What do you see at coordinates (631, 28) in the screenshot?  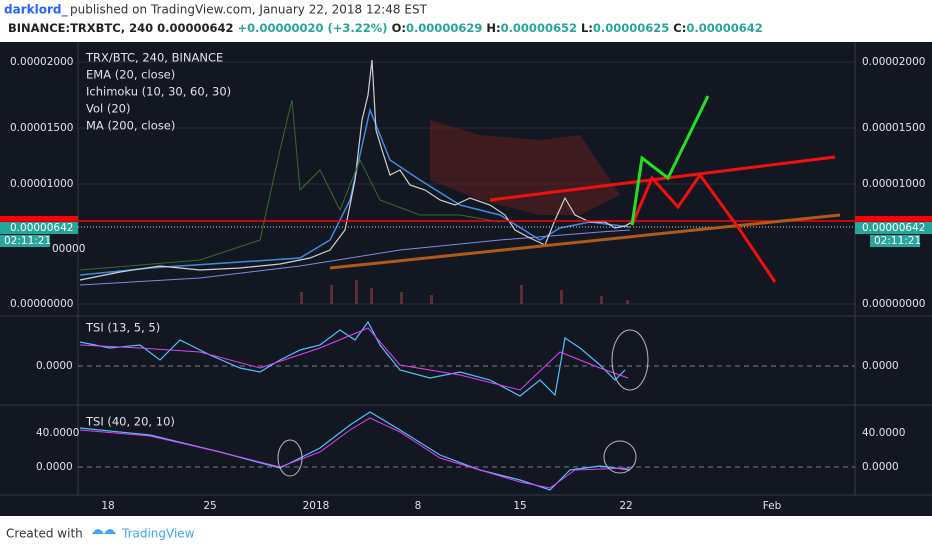 I see `ohlc-value: 0.00000625` at bounding box center [631, 28].